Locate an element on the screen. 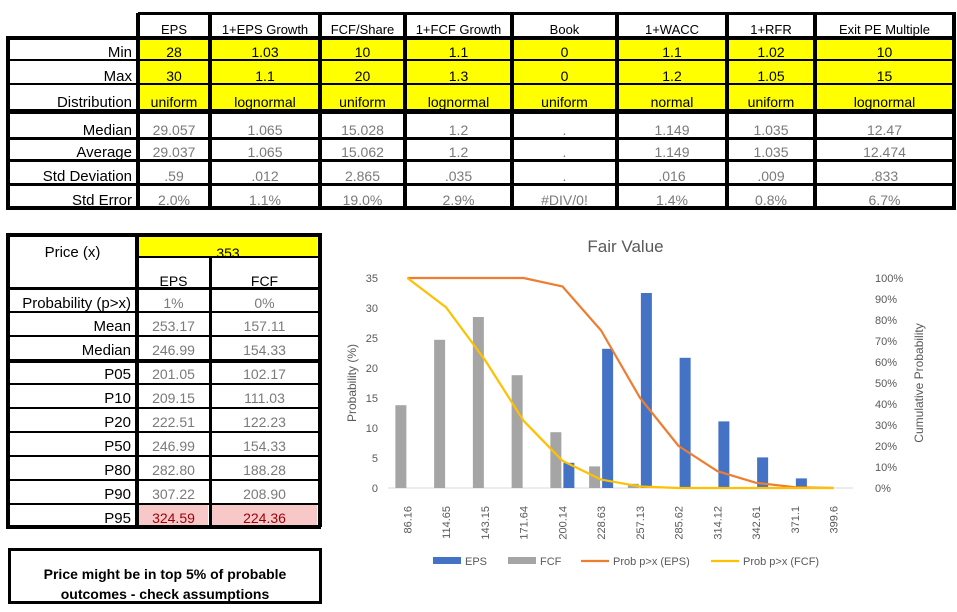 Image resolution: width=957 pixels, height=612 pixels. input-cell: 30 is located at coordinates (174, 72).